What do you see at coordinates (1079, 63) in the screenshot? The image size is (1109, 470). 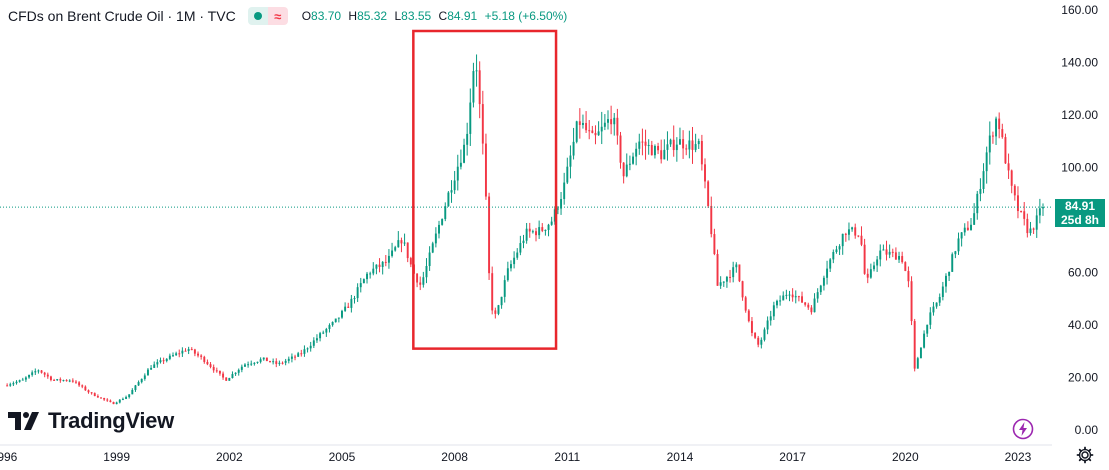 I see `y-tick-label: 140.00` at bounding box center [1079, 63].